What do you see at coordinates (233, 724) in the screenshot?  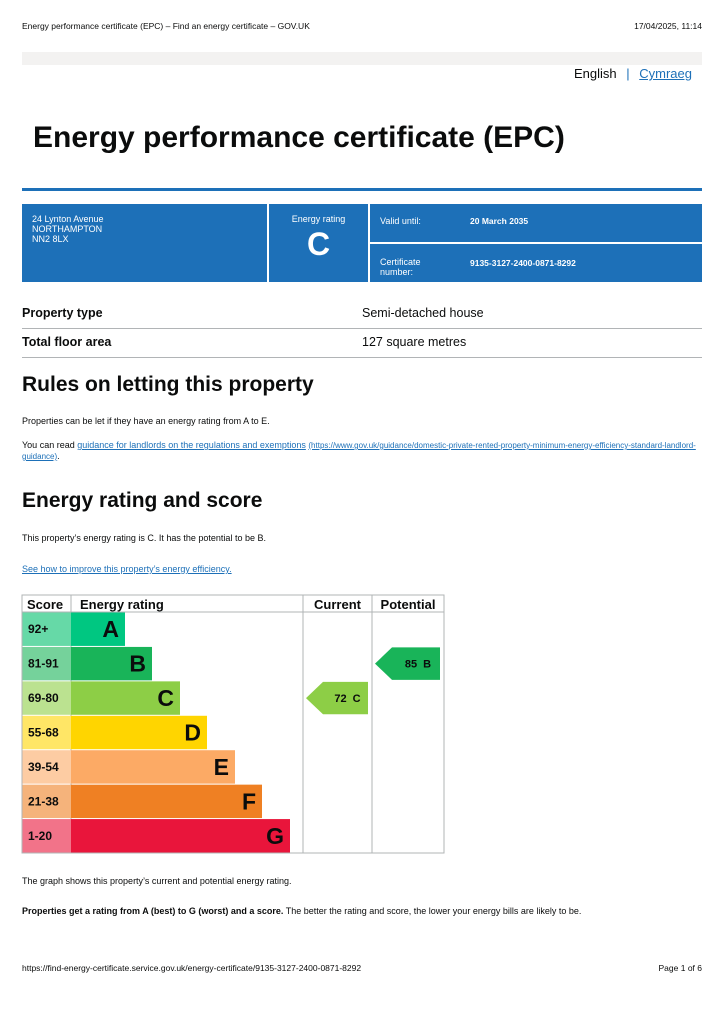 I see `graph-border` at bounding box center [233, 724].